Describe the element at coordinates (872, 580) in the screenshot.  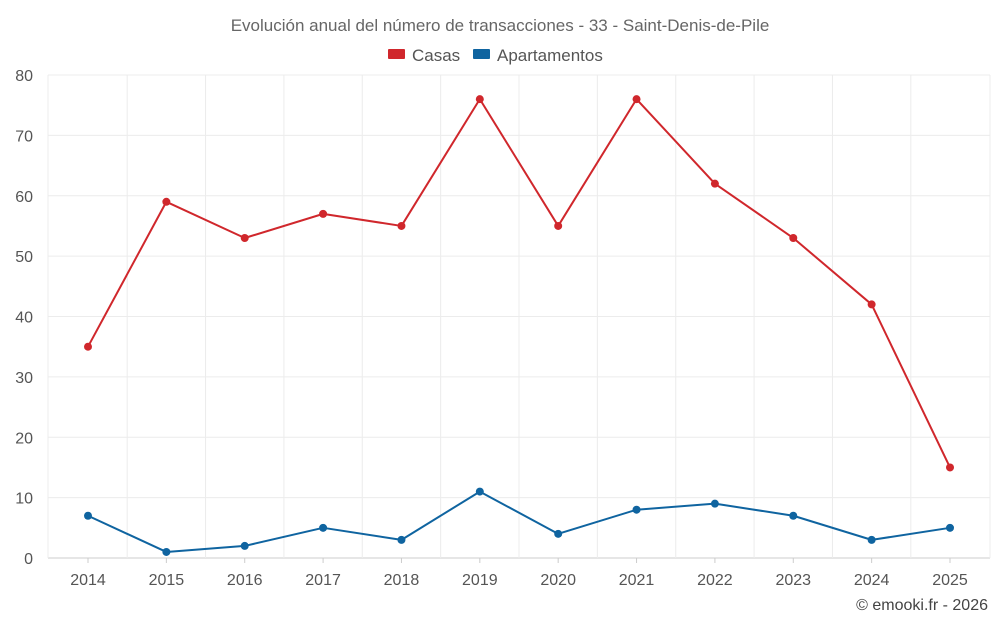
I see `x-tick-label: 2024` at that location.